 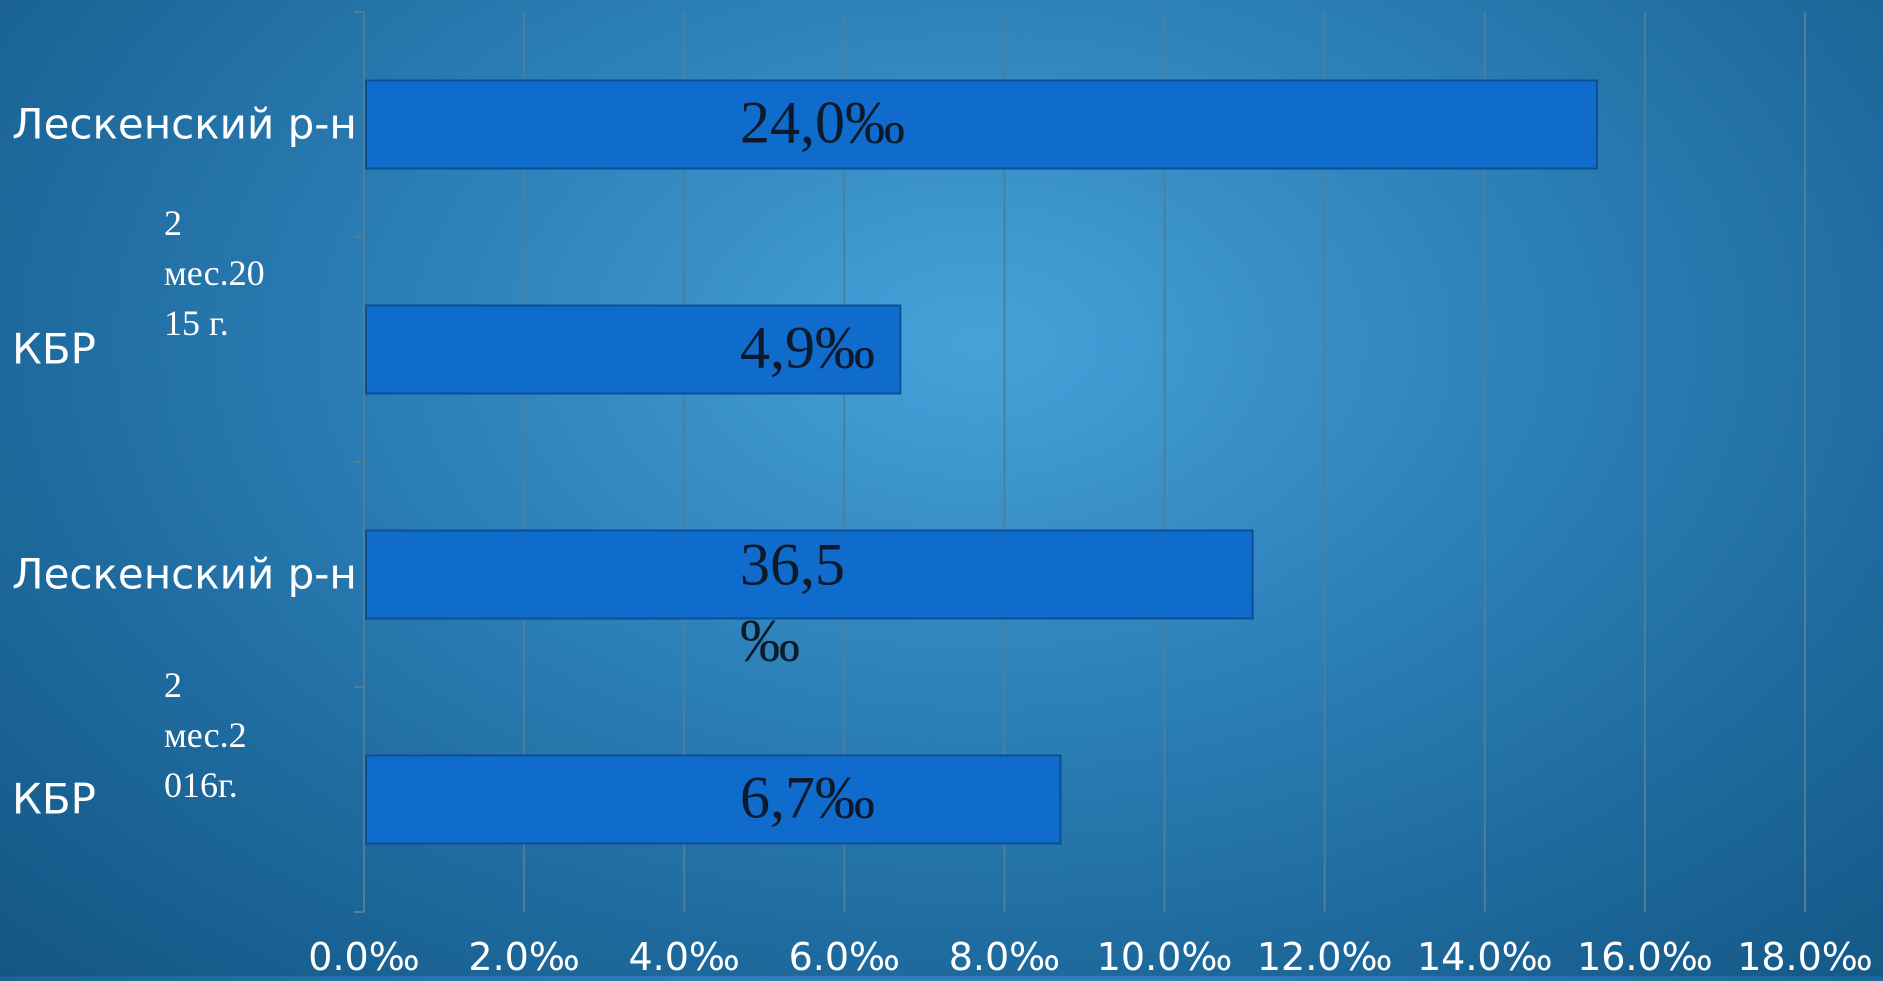 I want to click on x-tick-label: 18.0‰, so click(x=1805, y=955).